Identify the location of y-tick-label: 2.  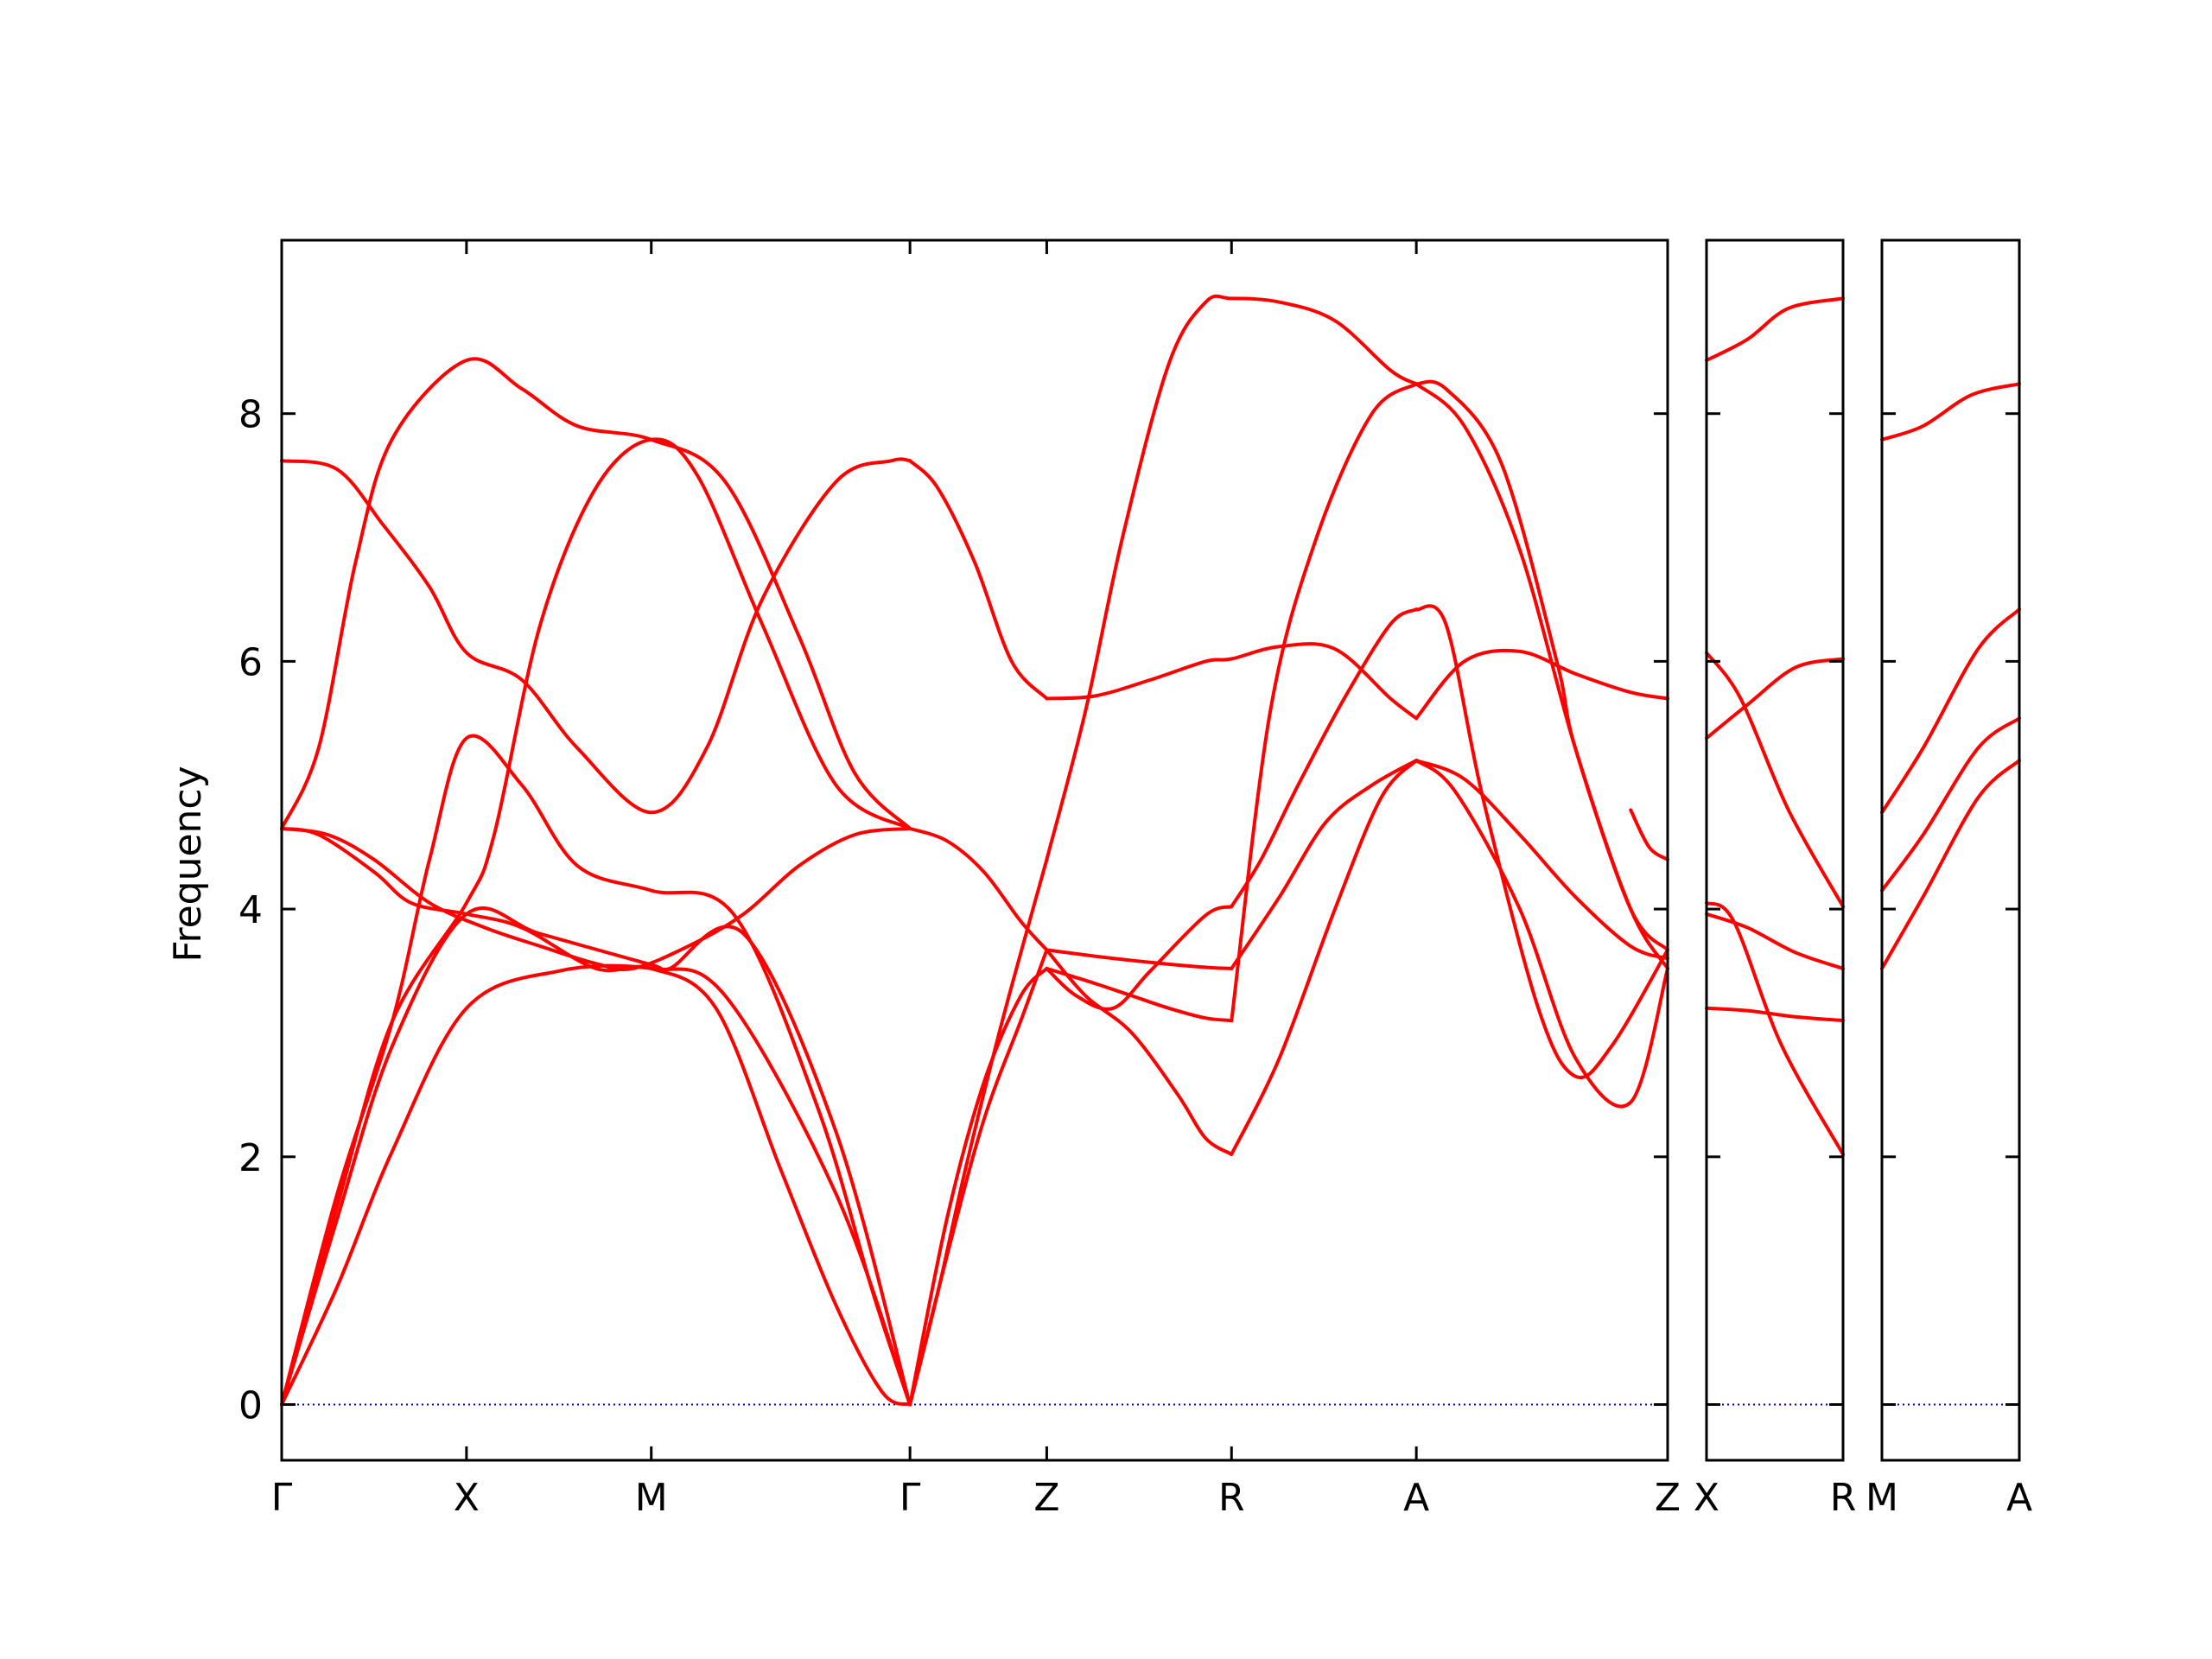
(250, 1158).